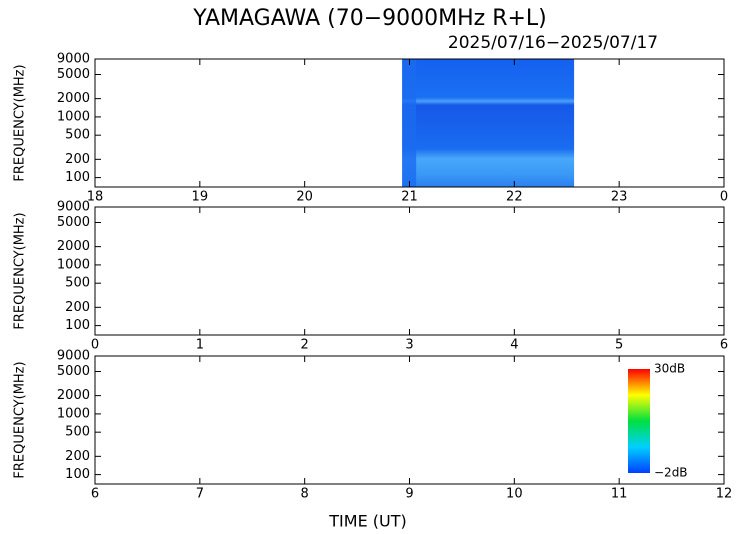 The width and height of the screenshot is (738, 534). I want to click on x-tick-label: 19, so click(200, 197).